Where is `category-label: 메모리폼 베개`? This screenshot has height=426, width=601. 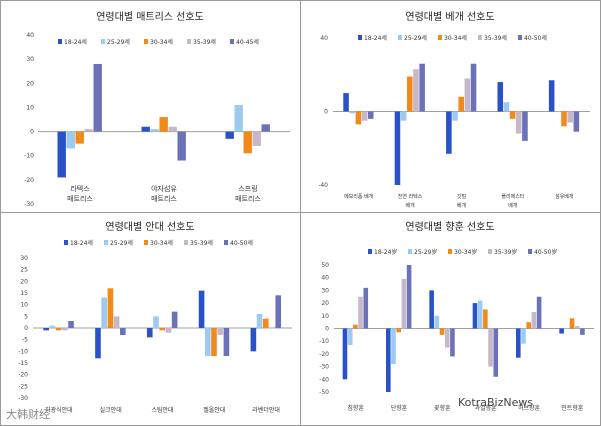
category-label: 메모리폼 베개 is located at coordinates (359, 196).